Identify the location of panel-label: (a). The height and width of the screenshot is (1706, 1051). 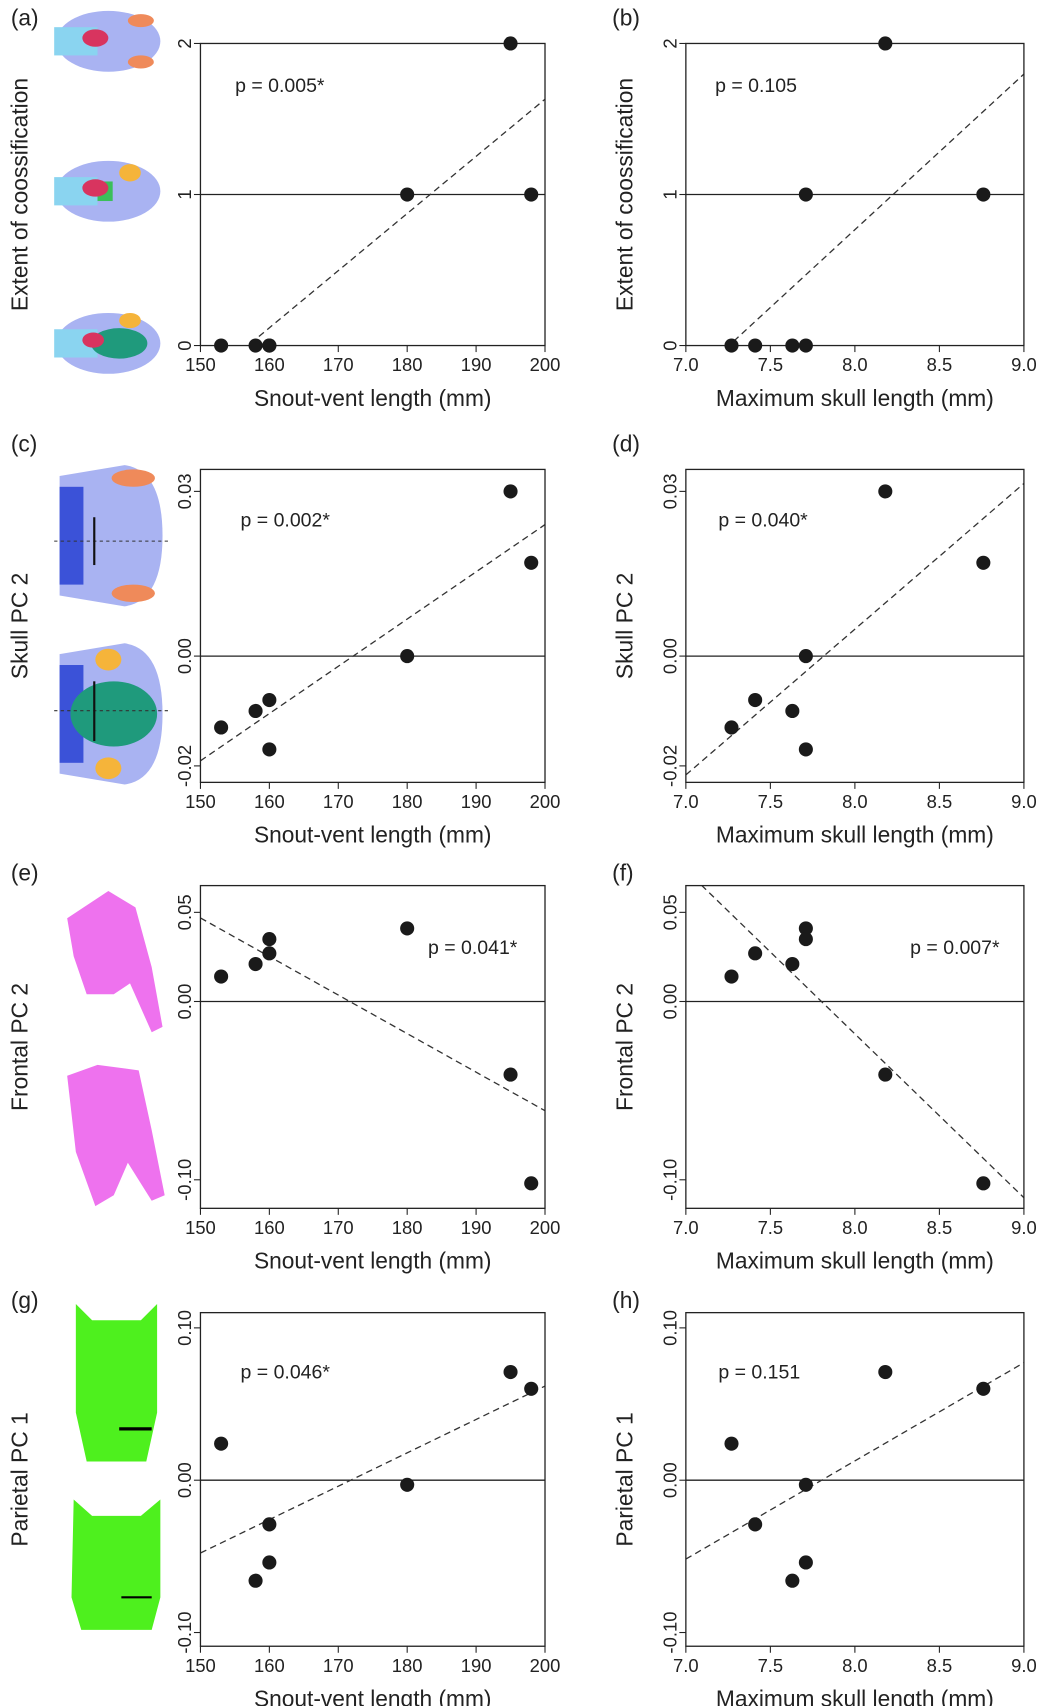
(25, 18).